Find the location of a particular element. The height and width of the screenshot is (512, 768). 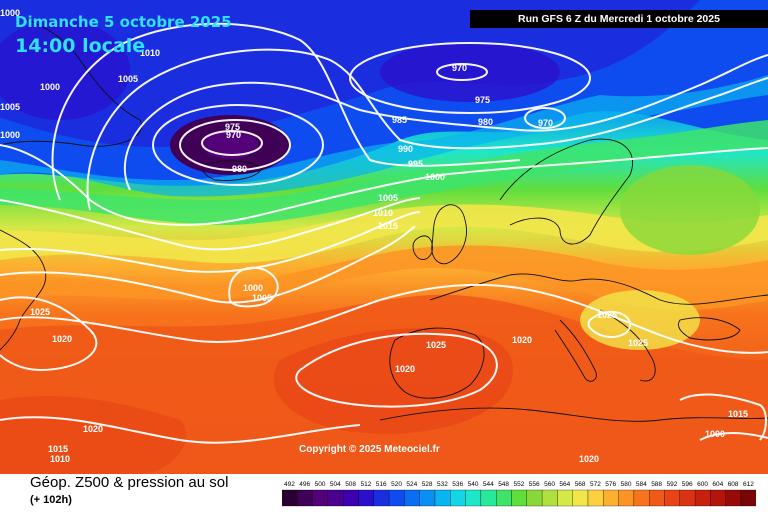

isobar-975-west is located at coordinates (235, 145).